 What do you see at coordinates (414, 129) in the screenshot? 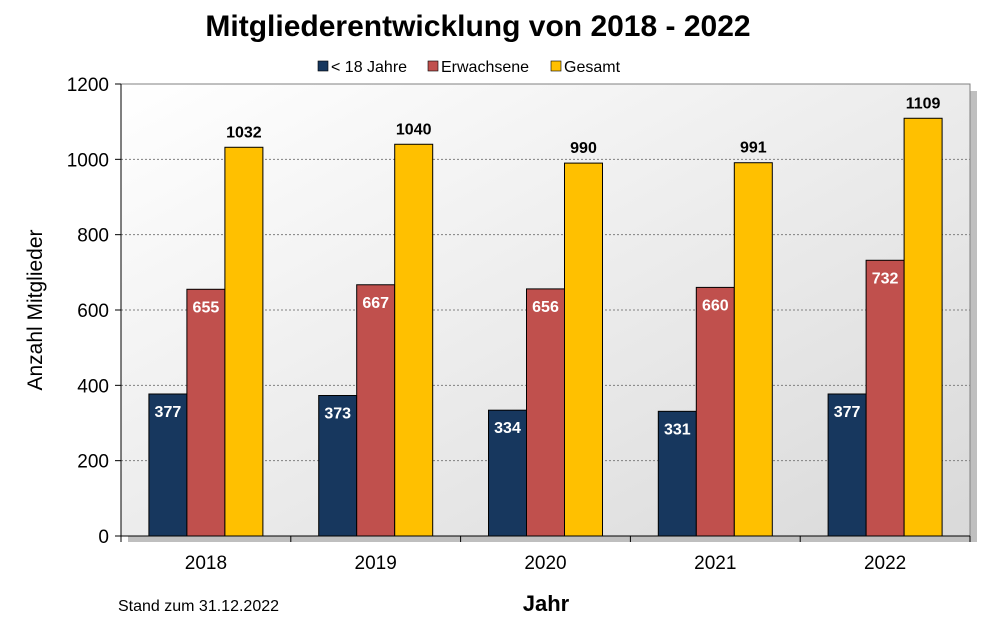
I see `data-label: 1040` at bounding box center [414, 129].